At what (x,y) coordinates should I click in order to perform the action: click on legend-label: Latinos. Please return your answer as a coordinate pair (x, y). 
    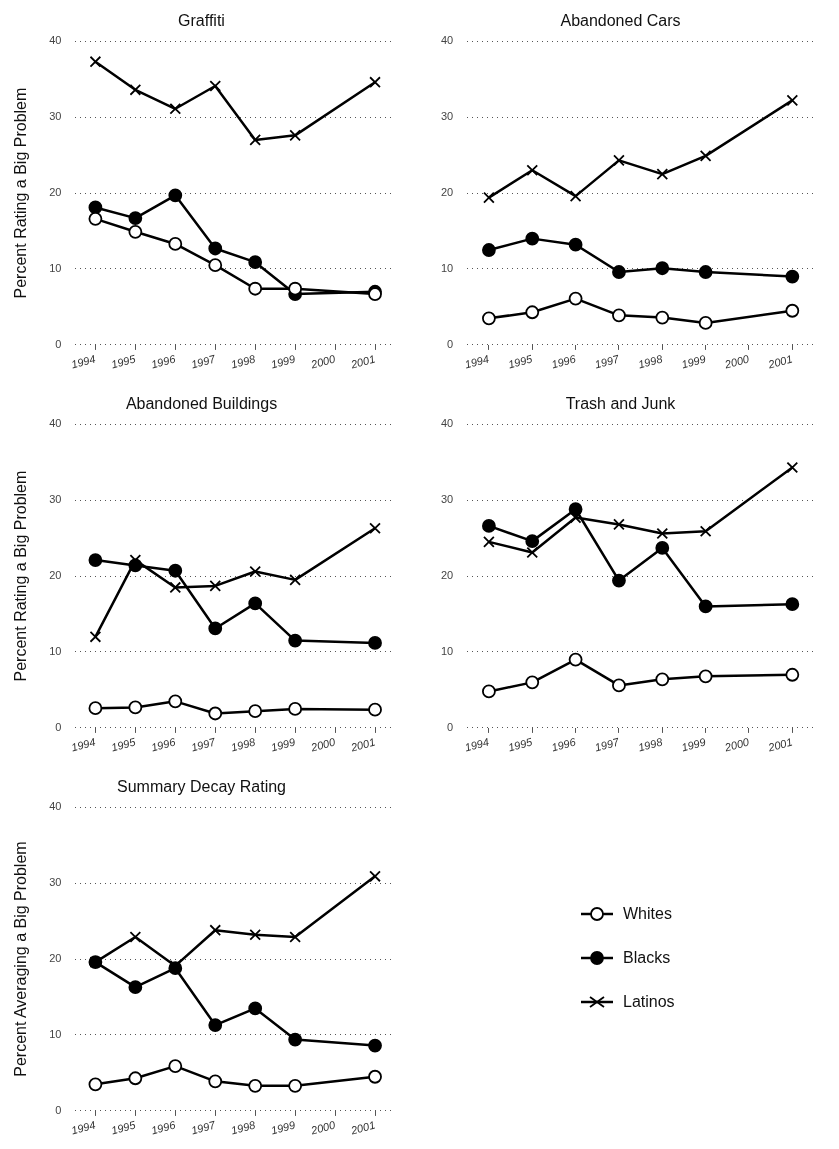
    Looking at the image, I should click on (649, 1001).